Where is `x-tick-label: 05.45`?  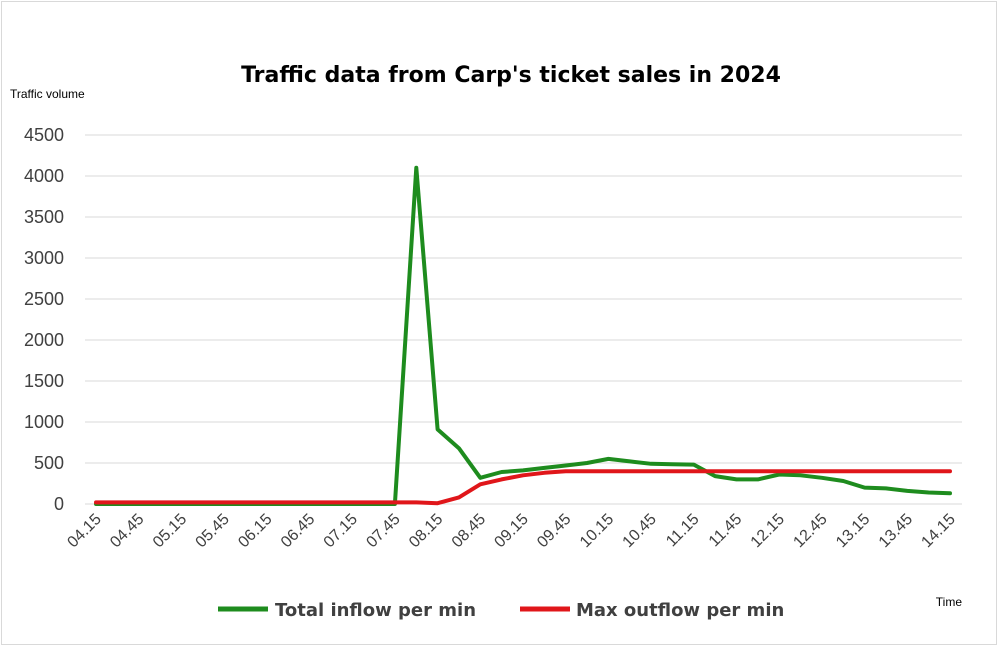 x-tick-label: 05.45 is located at coordinates (213, 531).